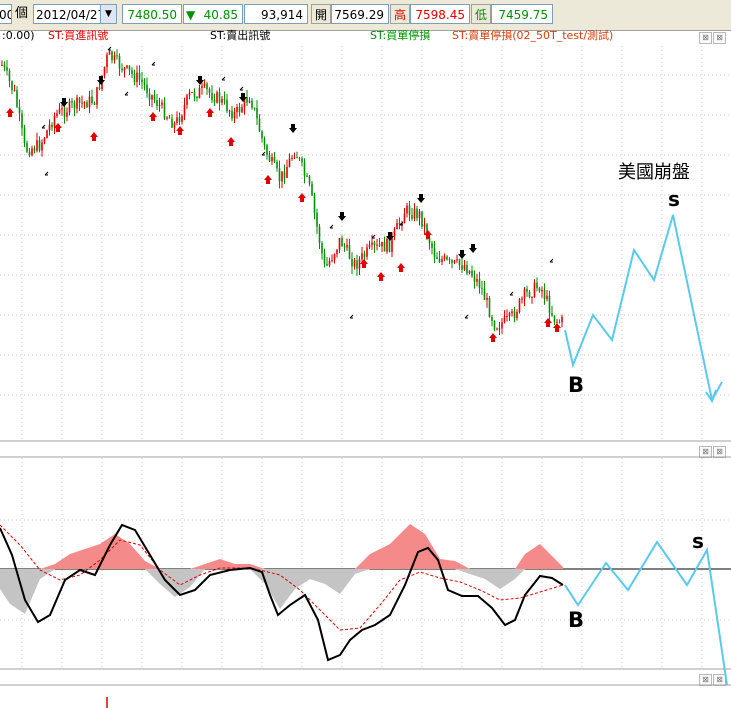  Describe the element at coordinates (400, 14) in the screenshot. I see `high-label: 高` at that location.